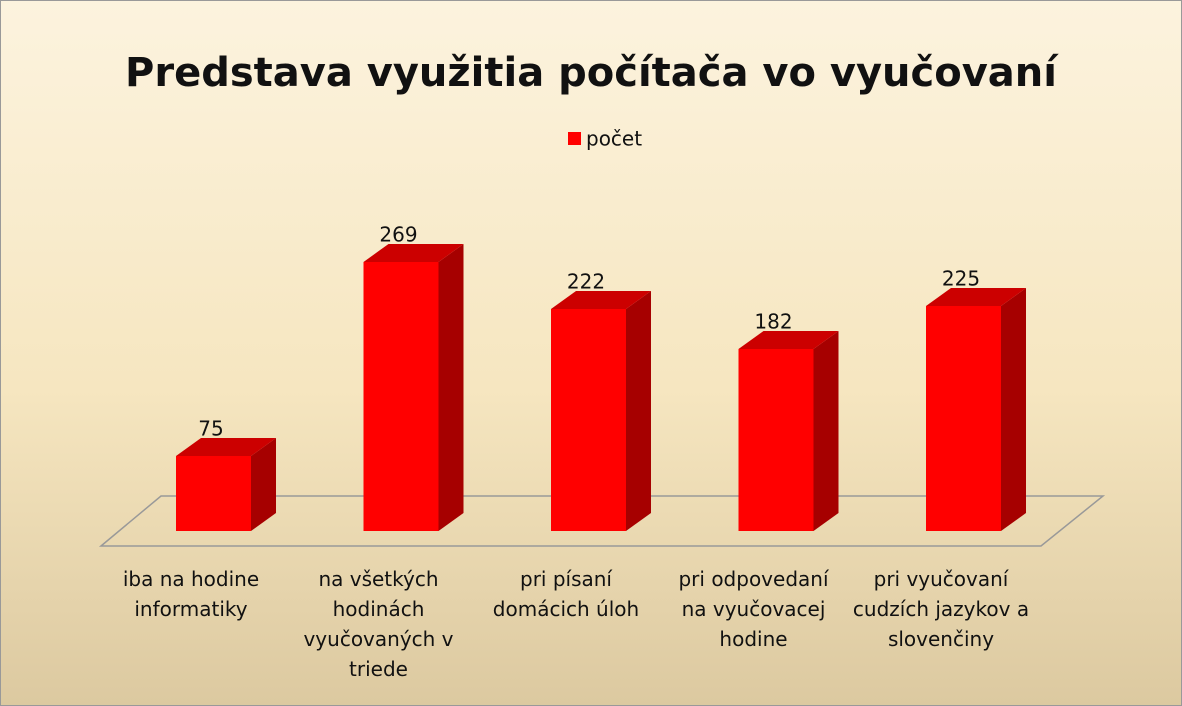 This screenshot has width=1182, height=706. What do you see at coordinates (574, 138) in the screenshot?
I see `legend-swatch` at bounding box center [574, 138].